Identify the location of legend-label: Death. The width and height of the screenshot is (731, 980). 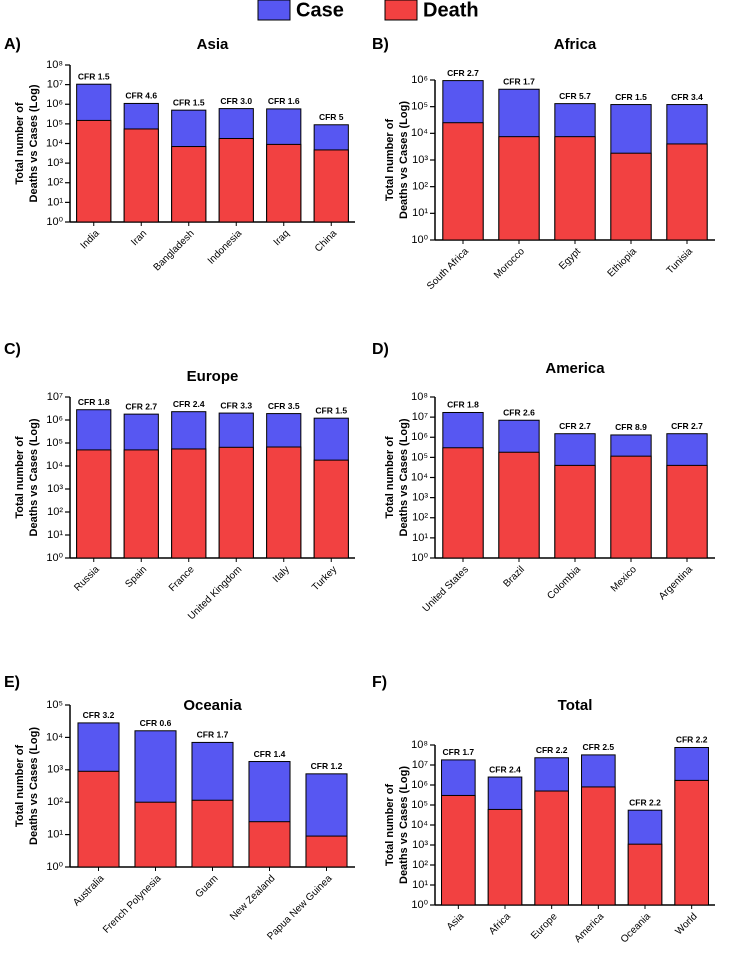
(451, 10).